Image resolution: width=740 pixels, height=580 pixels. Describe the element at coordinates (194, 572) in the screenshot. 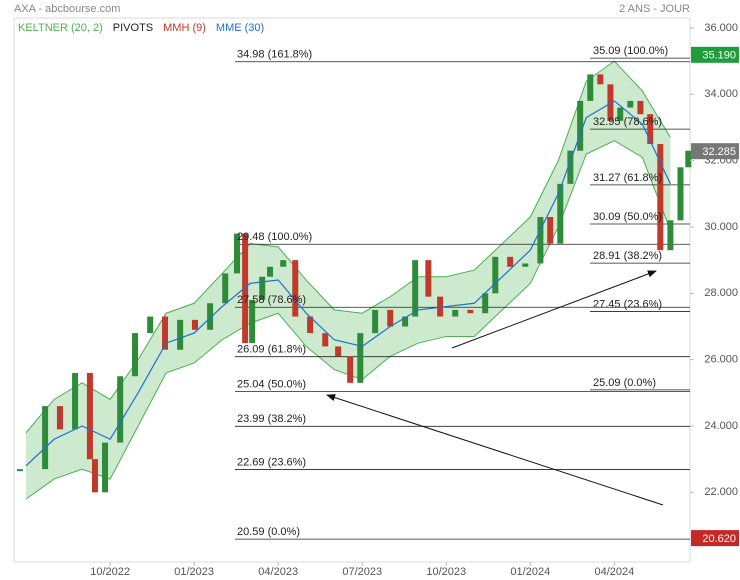

I see `x-tick-label: 01/2023` at that location.